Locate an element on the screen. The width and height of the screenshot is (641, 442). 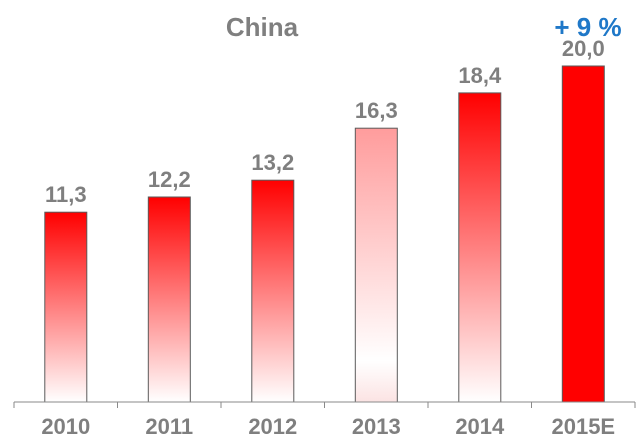
value-label-2013: 16,3 is located at coordinates (376, 110).